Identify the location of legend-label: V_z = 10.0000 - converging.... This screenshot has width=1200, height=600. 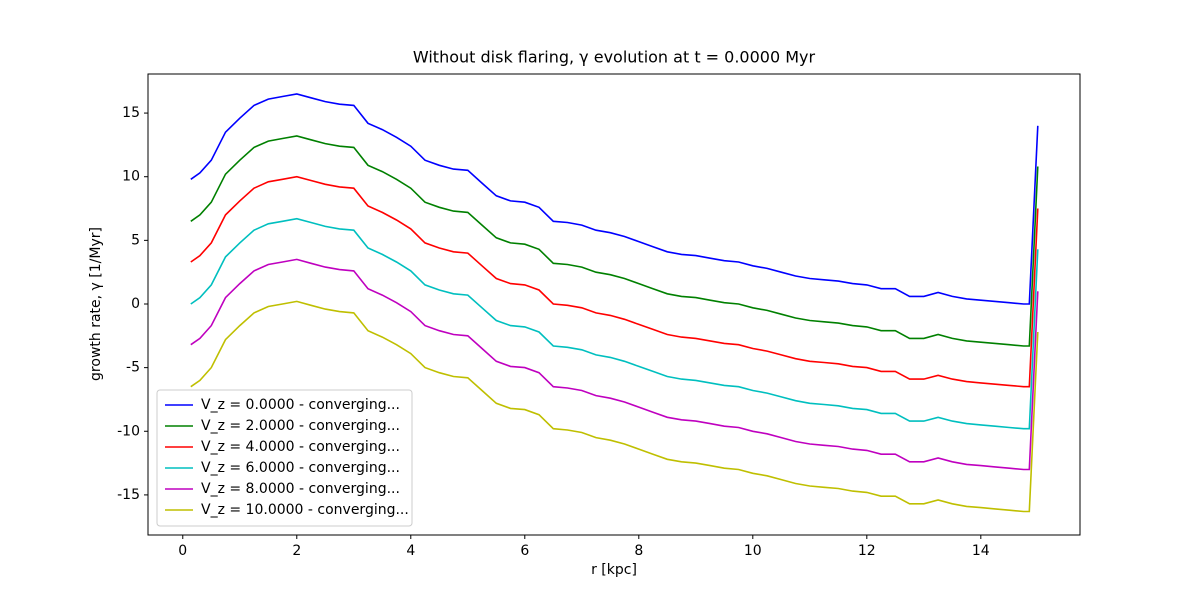
(305, 510).